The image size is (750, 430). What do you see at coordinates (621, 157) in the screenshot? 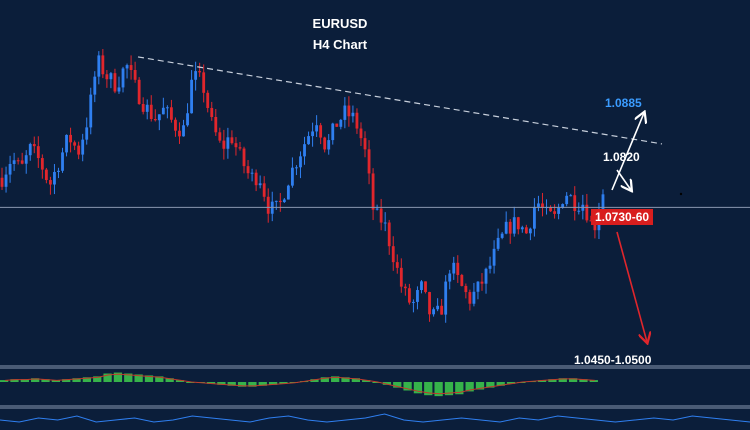
I see `resistance-label: 1.0820` at bounding box center [621, 157].